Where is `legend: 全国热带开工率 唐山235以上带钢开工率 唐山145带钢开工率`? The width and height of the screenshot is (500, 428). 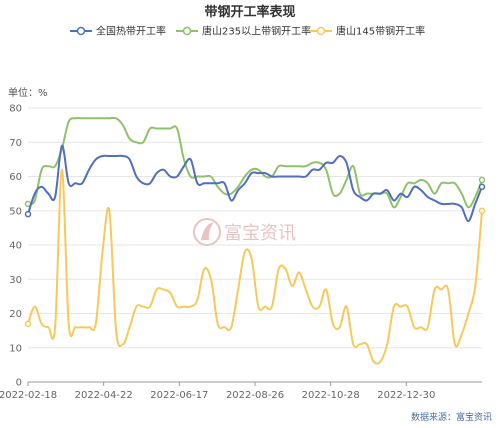 legend: 全国热带开工率 唐山235以上带钢开工率 唐山145带钢开工率 is located at coordinates (247, 31).